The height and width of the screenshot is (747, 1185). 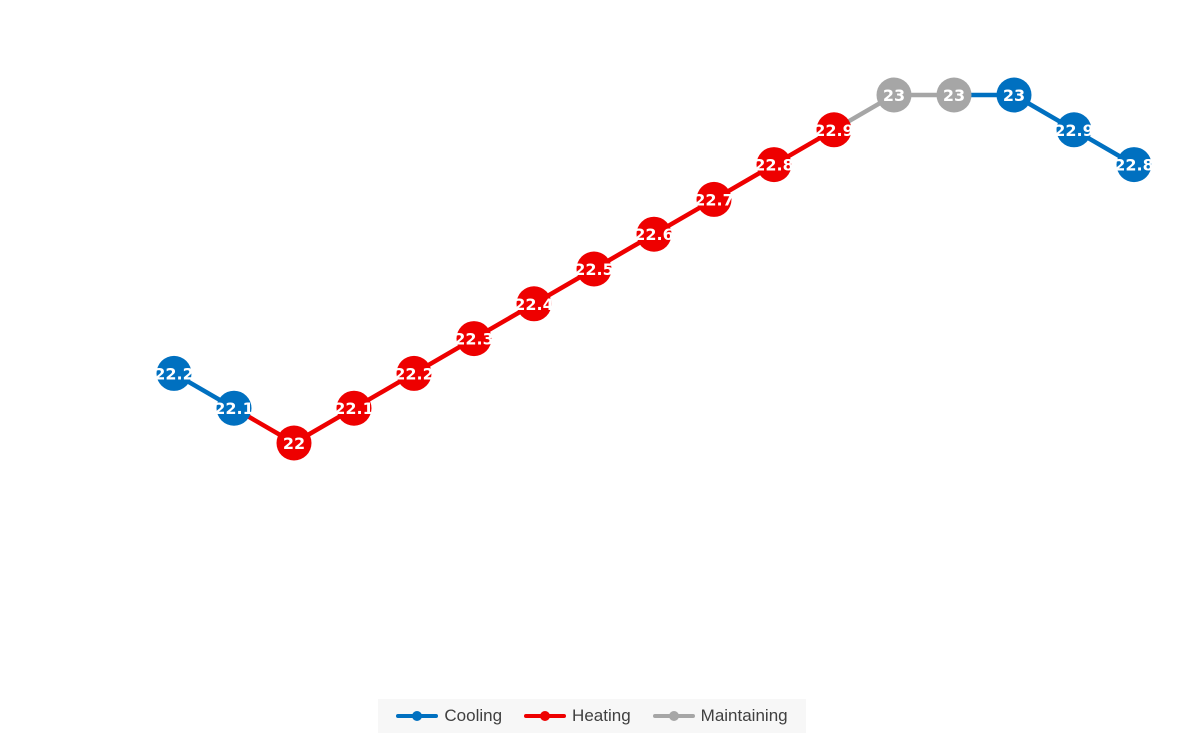 I want to click on data-label: 22.6, so click(x=653, y=234).